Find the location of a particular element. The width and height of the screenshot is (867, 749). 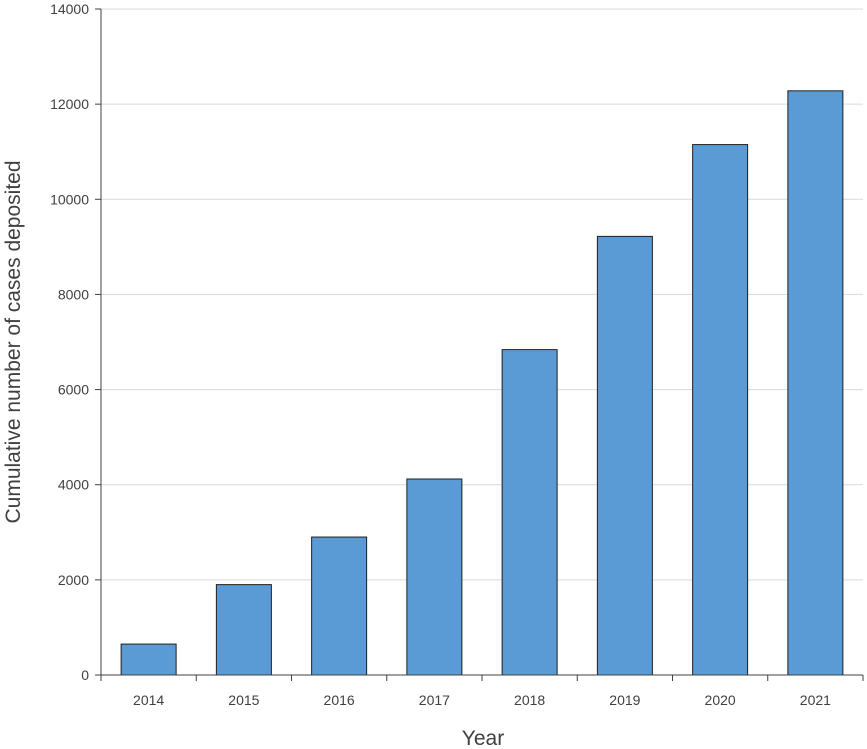

x-tick-label: 2020 is located at coordinates (720, 700).